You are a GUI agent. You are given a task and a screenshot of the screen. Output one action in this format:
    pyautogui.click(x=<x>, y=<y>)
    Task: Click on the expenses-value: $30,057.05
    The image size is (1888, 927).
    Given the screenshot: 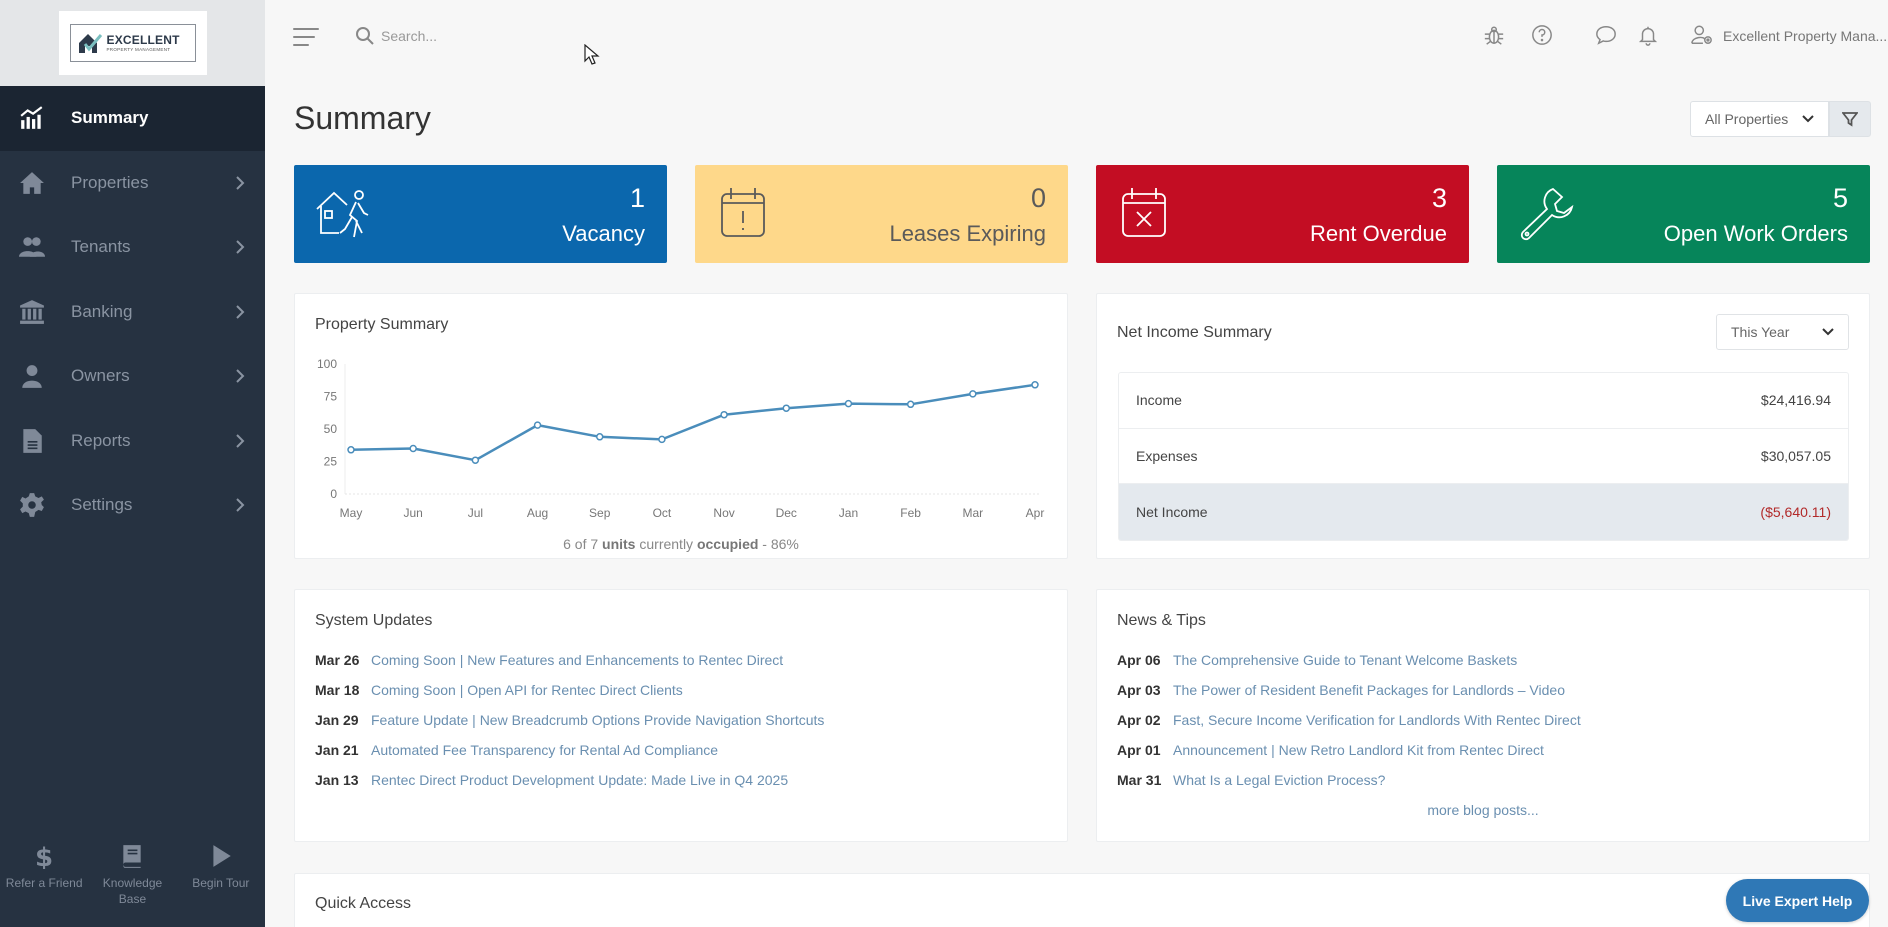 What is the action you would take?
    pyautogui.click(x=1795, y=455)
    